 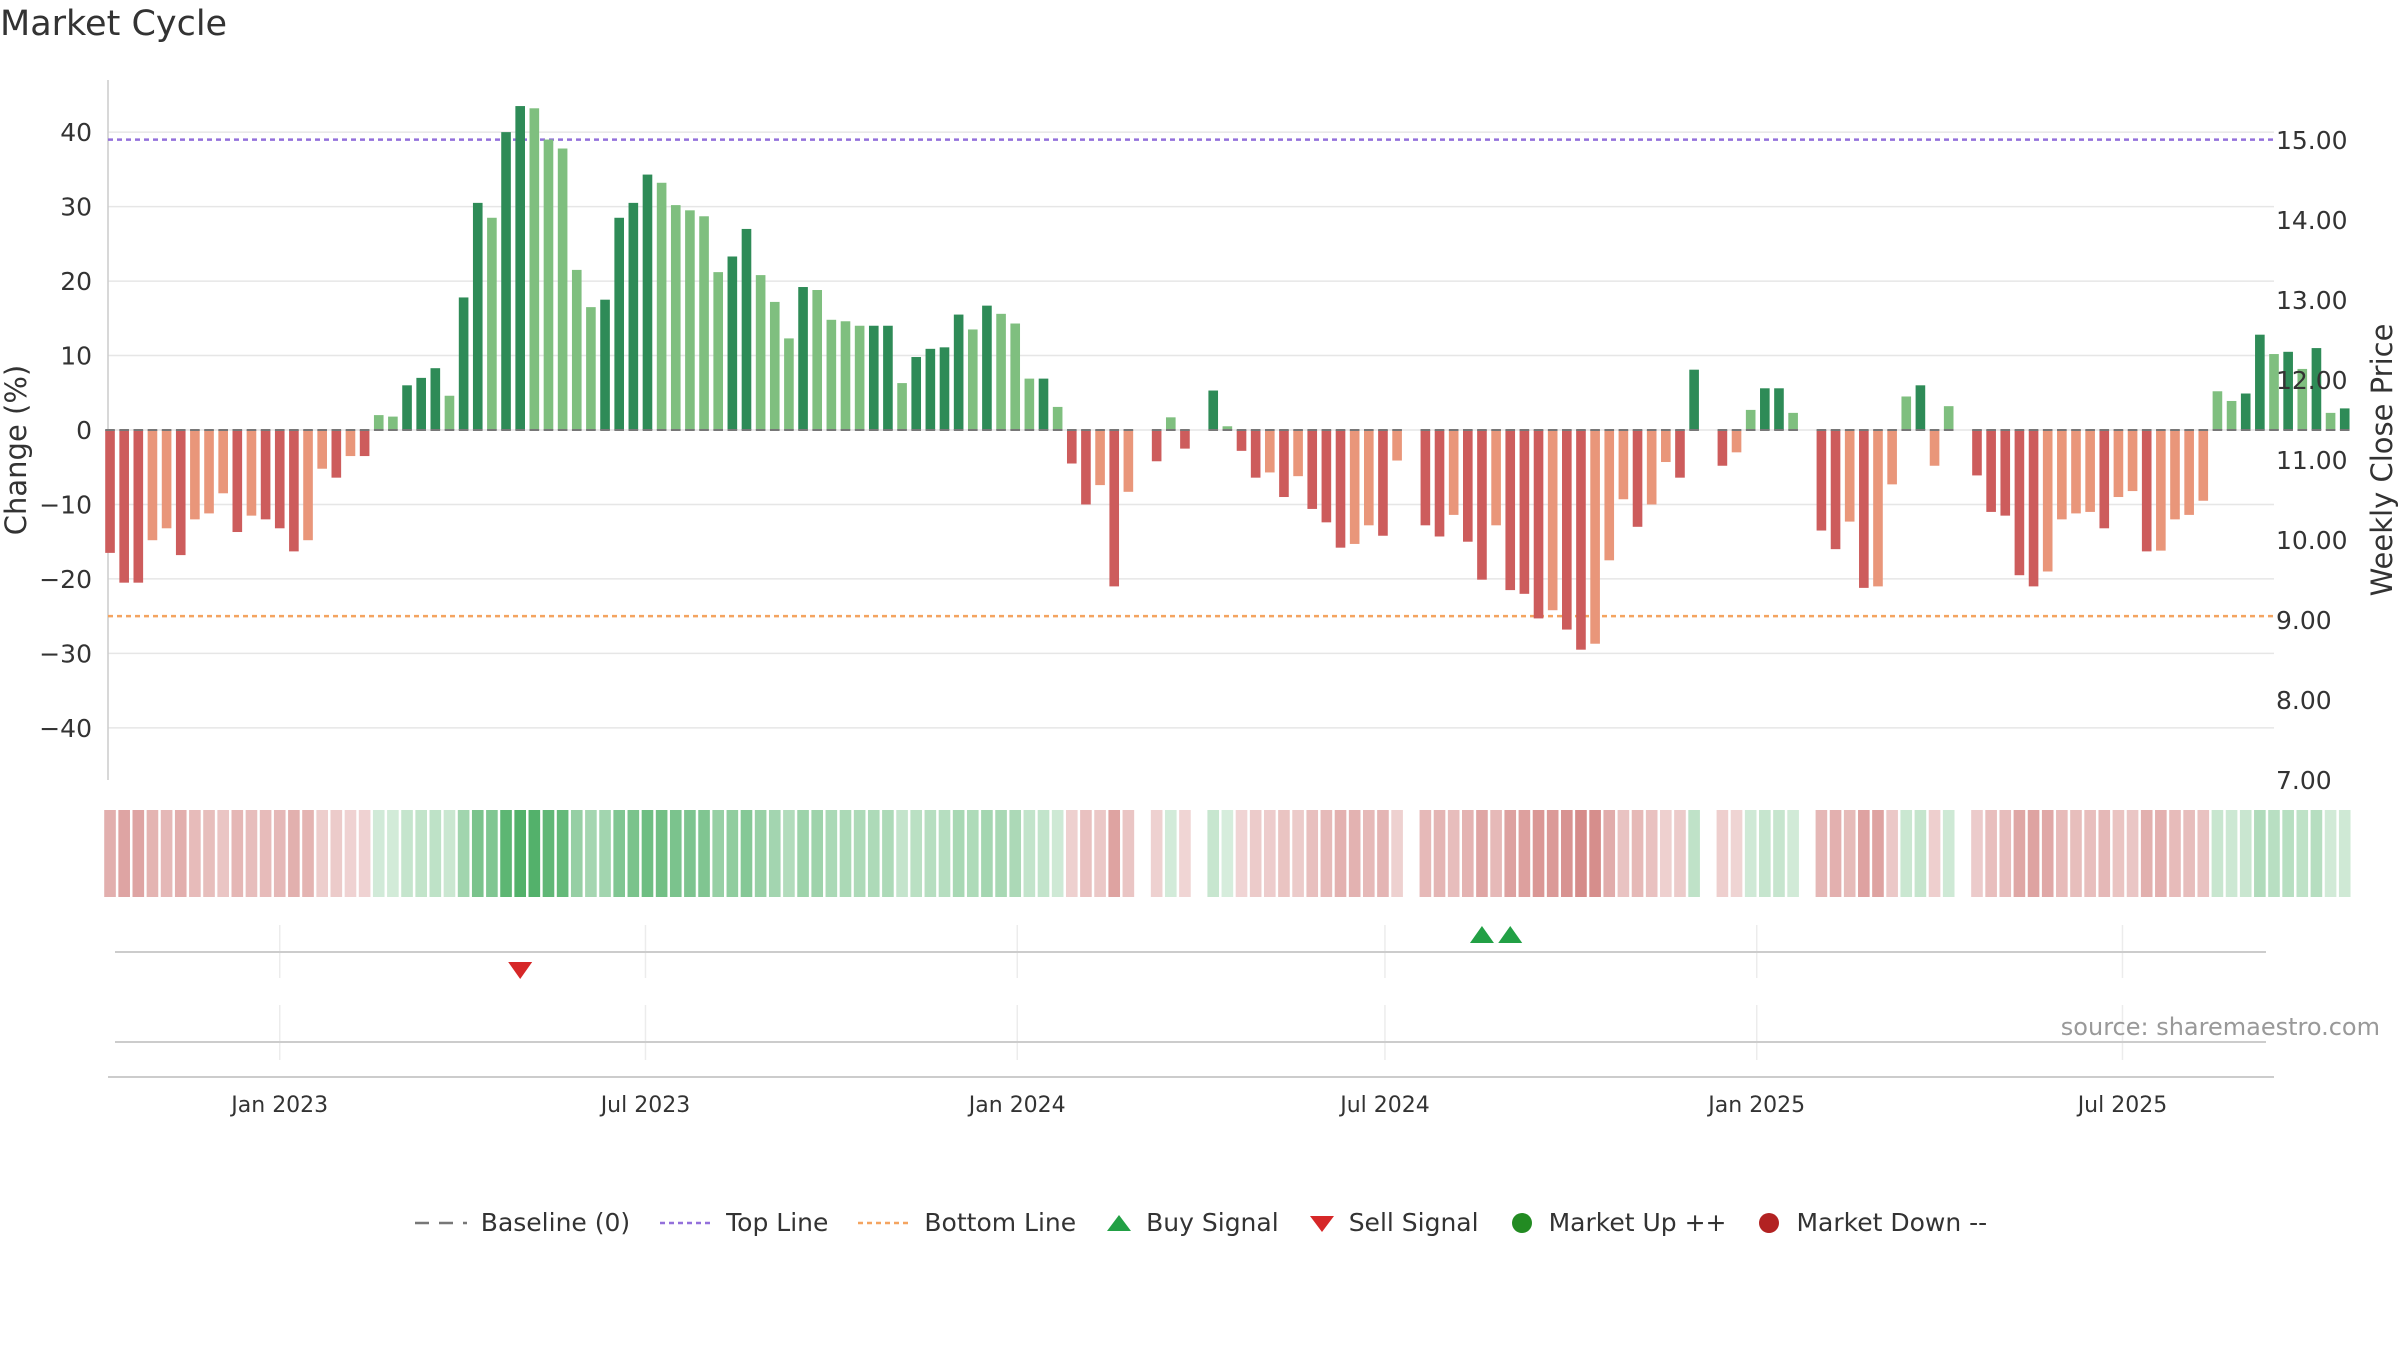 What do you see at coordinates (2304, 620) in the screenshot?
I see `y-right-tick-label: 9.00` at bounding box center [2304, 620].